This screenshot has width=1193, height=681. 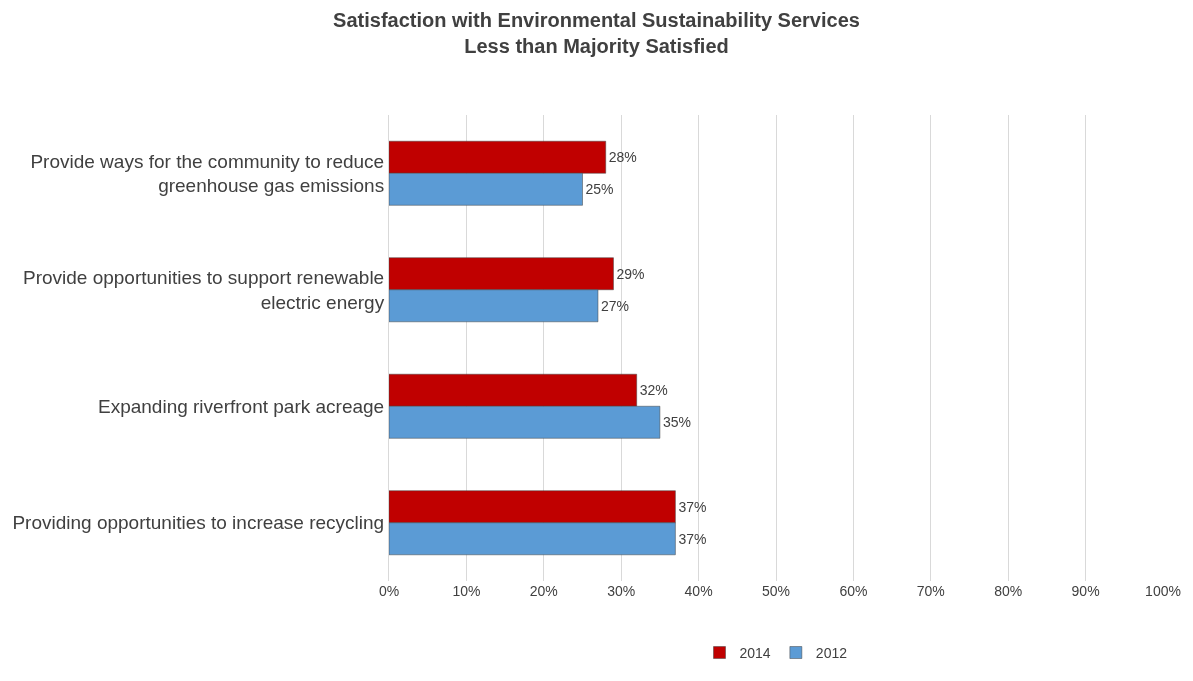 What do you see at coordinates (207, 173) in the screenshot?
I see `y-tick-label: Provide ways for the community to reduce greenhouse gas emissions` at bounding box center [207, 173].